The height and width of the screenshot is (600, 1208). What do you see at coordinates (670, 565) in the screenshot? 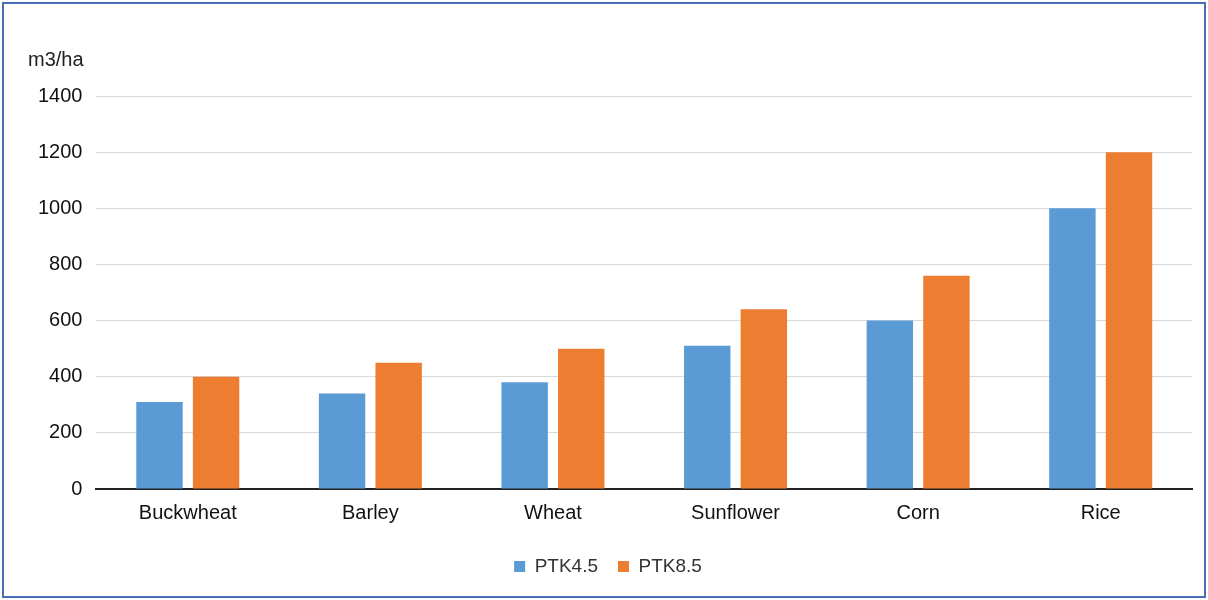
I see `legend-label: PTK8.5` at bounding box center [670, 565].